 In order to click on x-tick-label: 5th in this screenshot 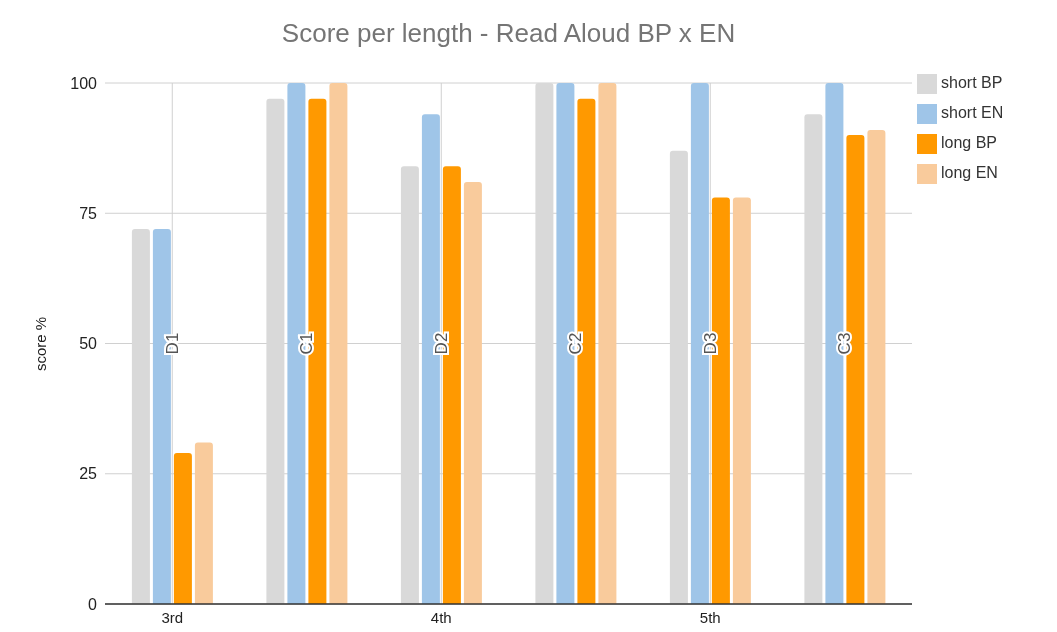, I will do `click(710, 617)`.